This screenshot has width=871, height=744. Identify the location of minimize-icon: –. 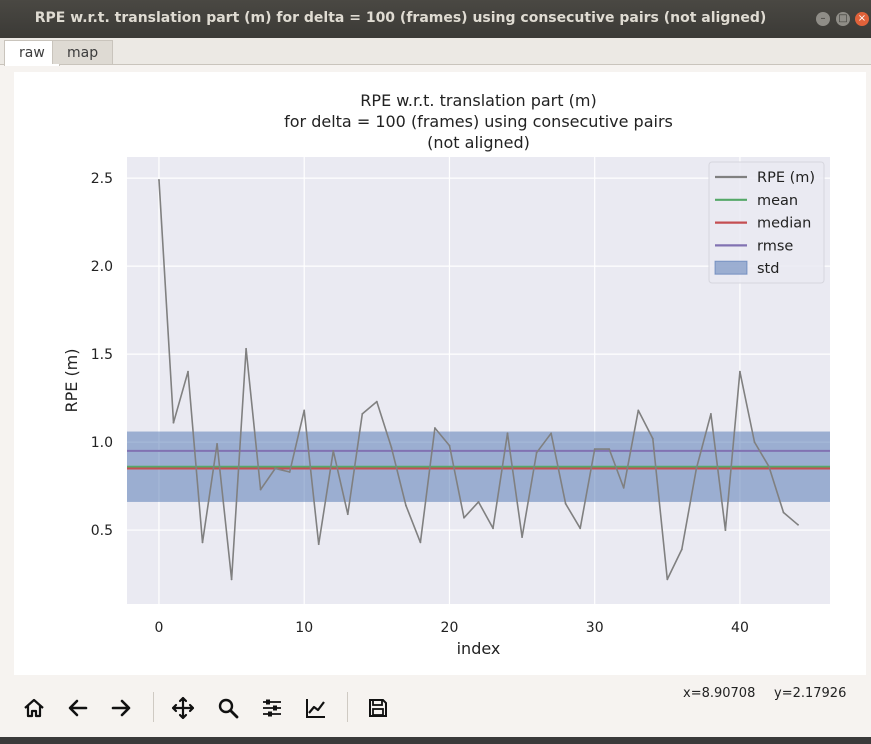
(823, 19).